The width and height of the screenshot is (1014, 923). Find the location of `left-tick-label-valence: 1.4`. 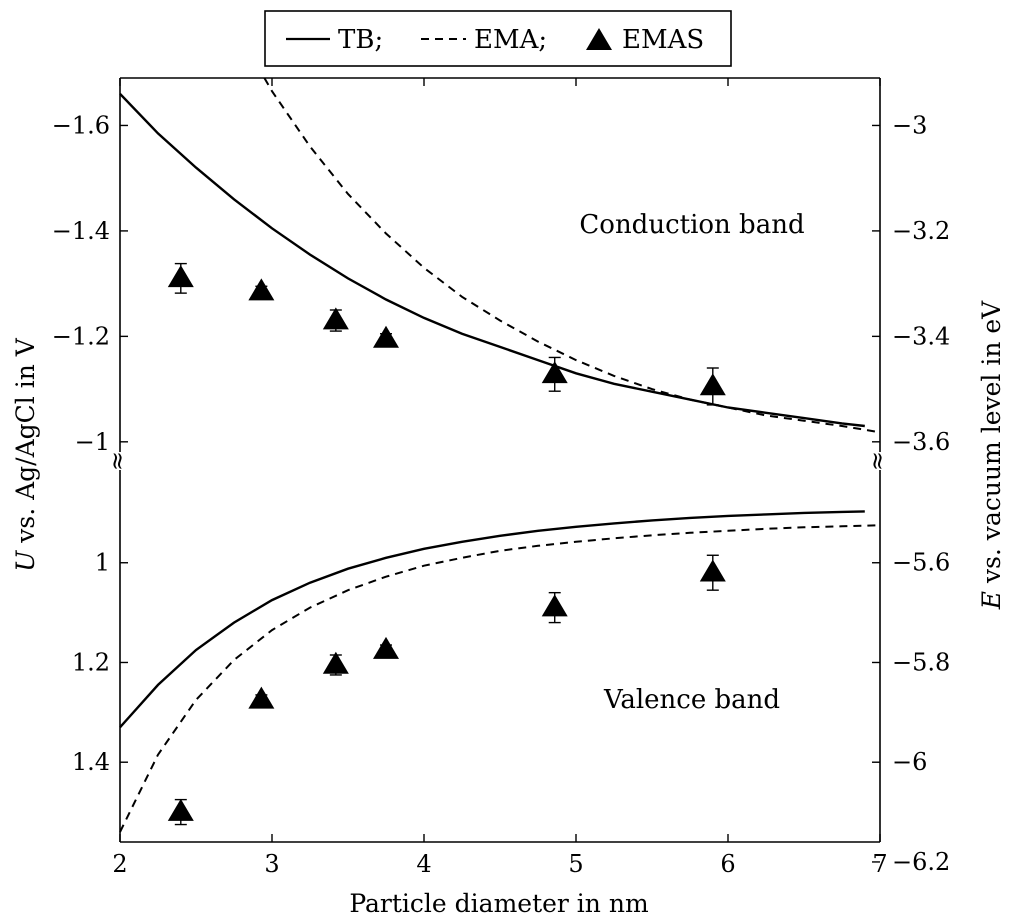

left-tick-label-valence: 1.4 is located at coordinates (91, 762).